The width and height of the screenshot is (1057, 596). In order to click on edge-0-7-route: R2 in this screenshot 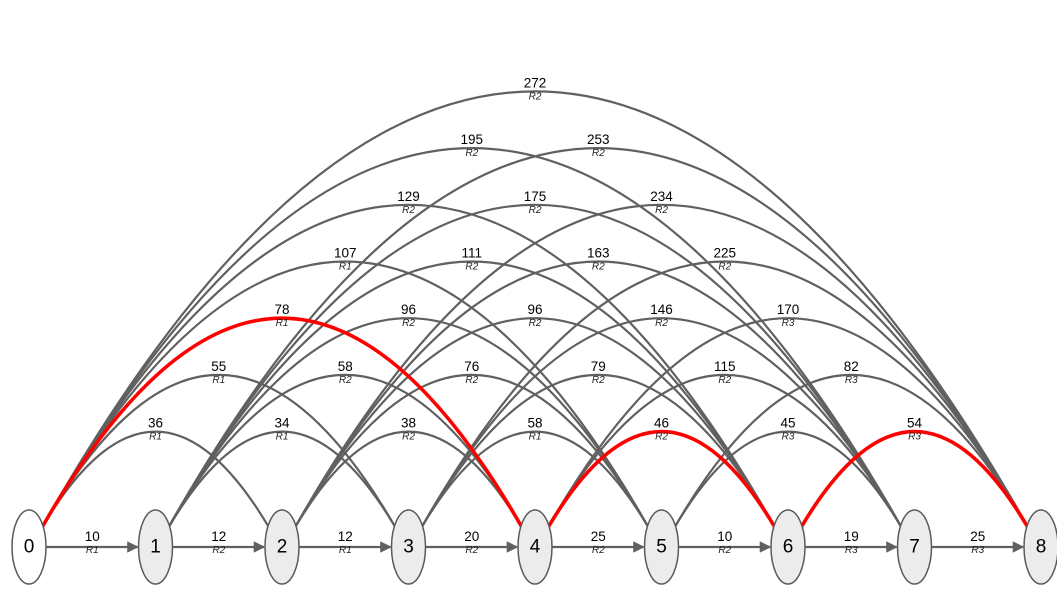, I will do `click(471, 153)`.